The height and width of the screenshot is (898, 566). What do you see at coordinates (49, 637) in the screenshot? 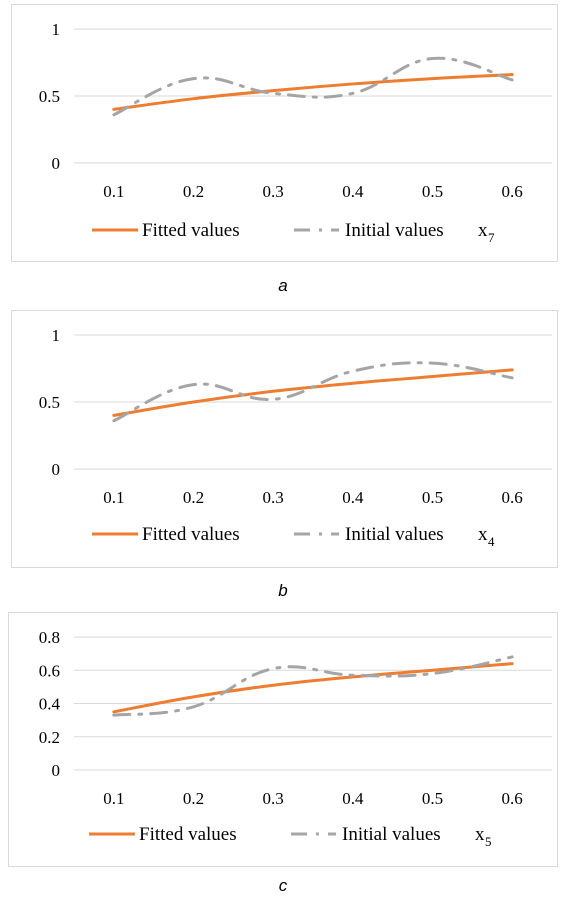
I see `y-tick-label: 0.8` at bounding box center [49, 637].